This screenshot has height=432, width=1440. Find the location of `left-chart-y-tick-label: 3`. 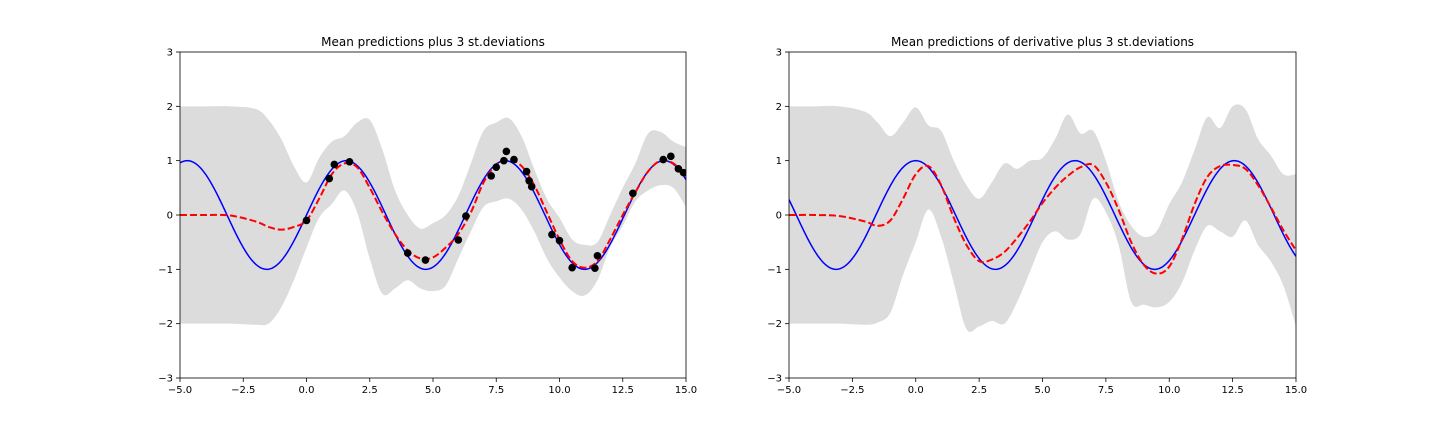

left-chart-y-tick-label: 3 is located at coordinates (170, 53).